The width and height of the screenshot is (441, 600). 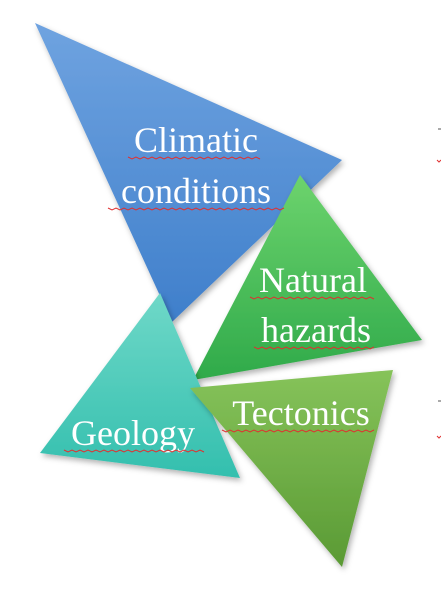 What do you see at coordinates (300, 413) in the screenshot?
I see `label-tectonics: Tectonics` at bounding box center [300, 413].